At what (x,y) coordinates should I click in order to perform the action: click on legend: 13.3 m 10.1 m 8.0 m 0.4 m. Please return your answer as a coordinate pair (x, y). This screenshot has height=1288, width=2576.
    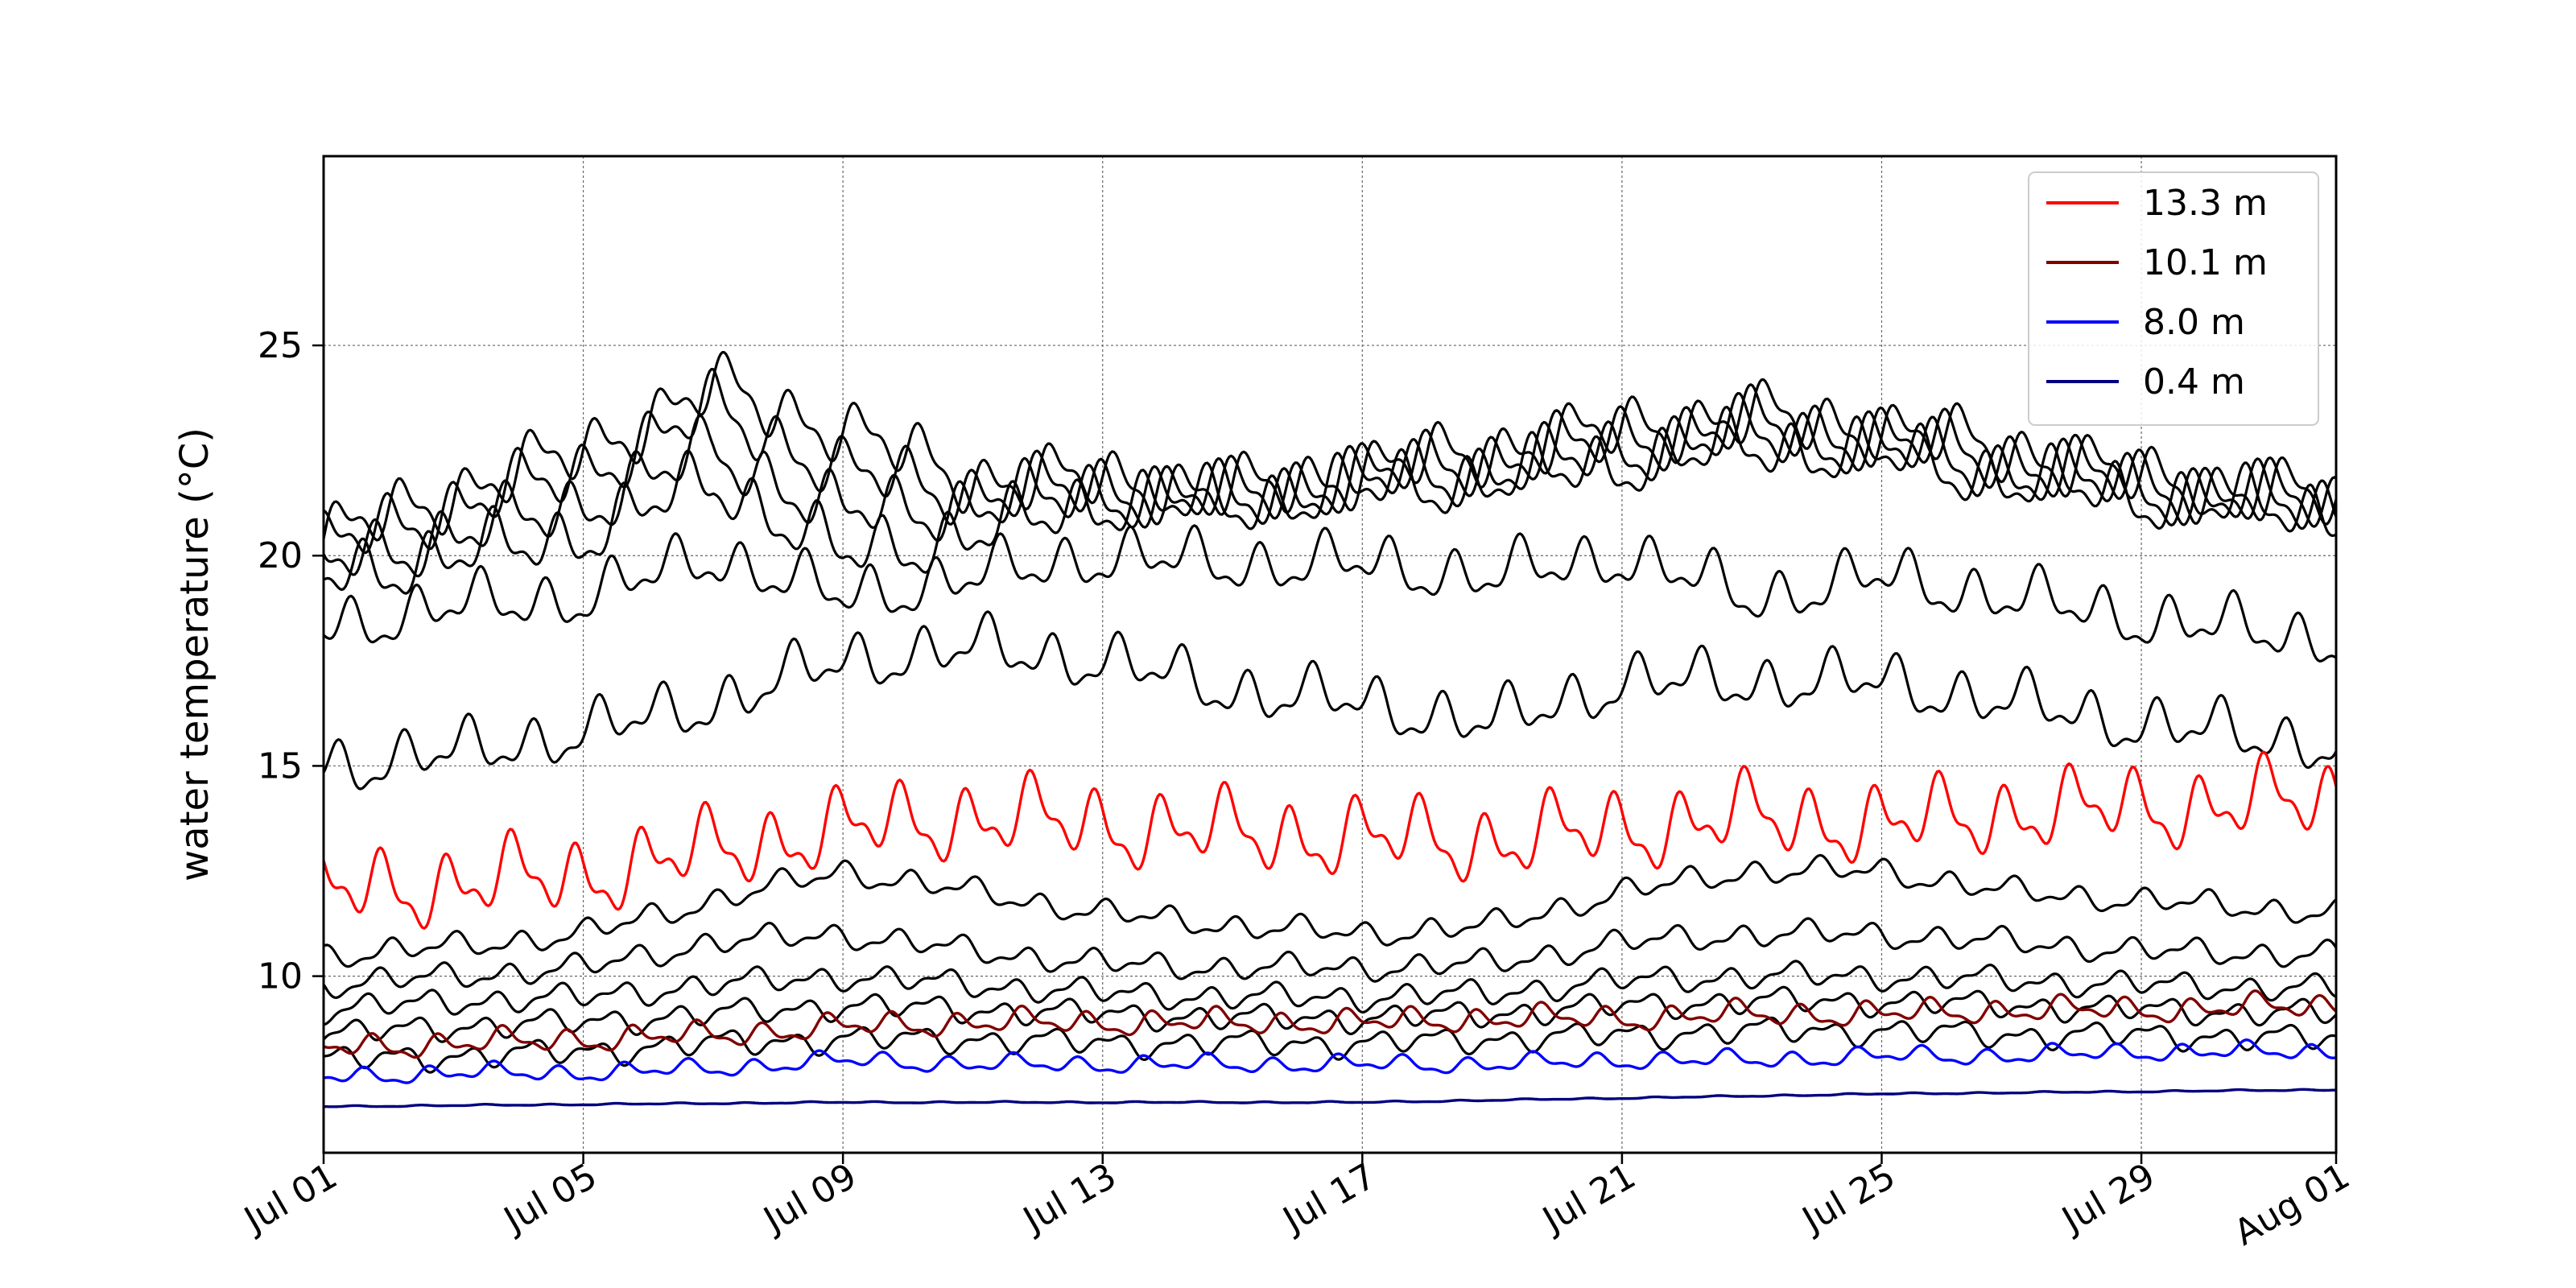
    Looking at the image, I should click on (2173, 298).